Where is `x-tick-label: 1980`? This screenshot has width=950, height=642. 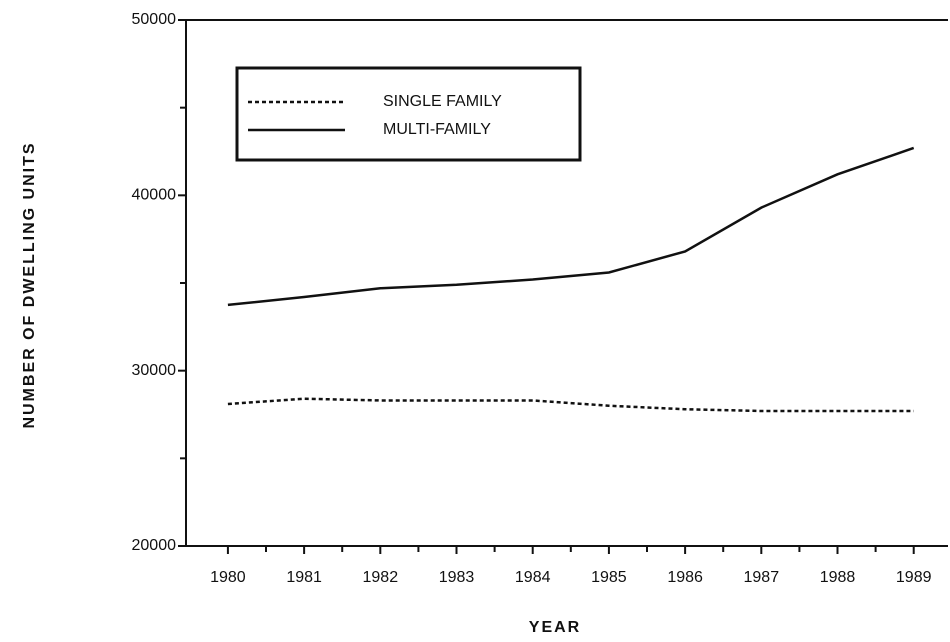 x-tick-label: 1980 is located at coordinates (228, 577).